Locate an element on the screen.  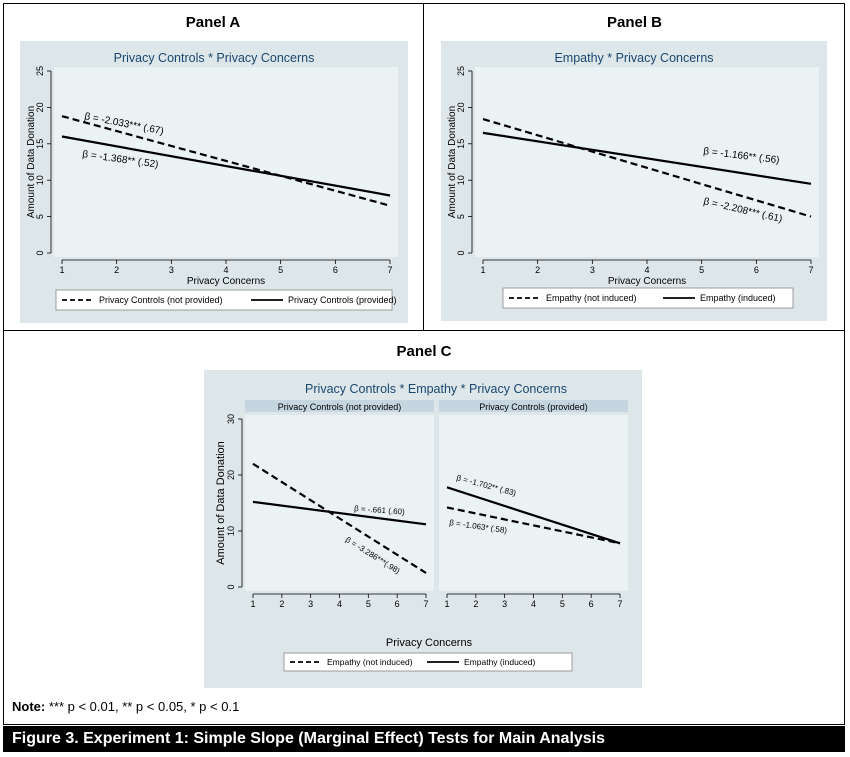
panel-c-facet-1-series-line-dashed is located at coordinates (339, 518).